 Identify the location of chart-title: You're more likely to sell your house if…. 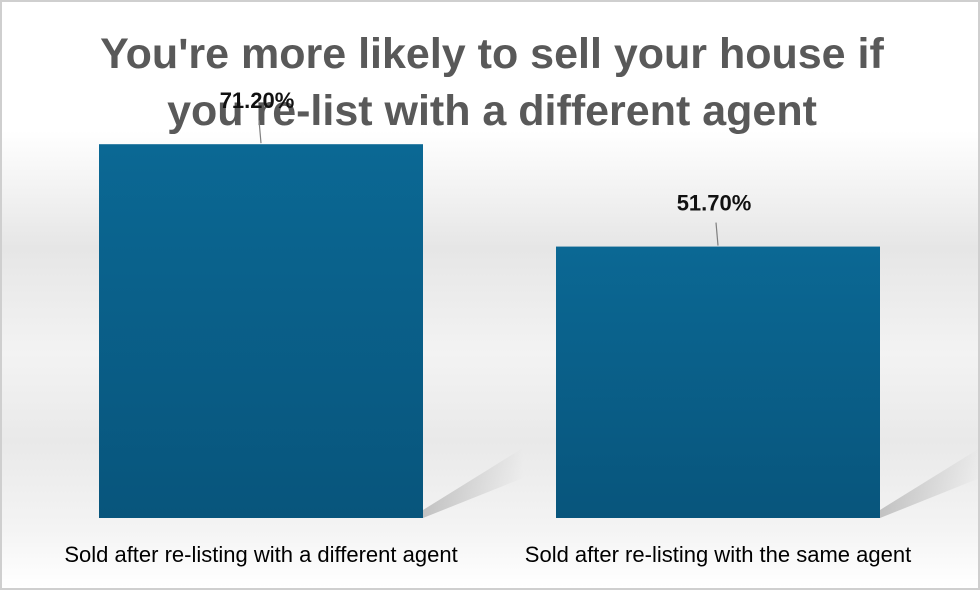
(492, 82).